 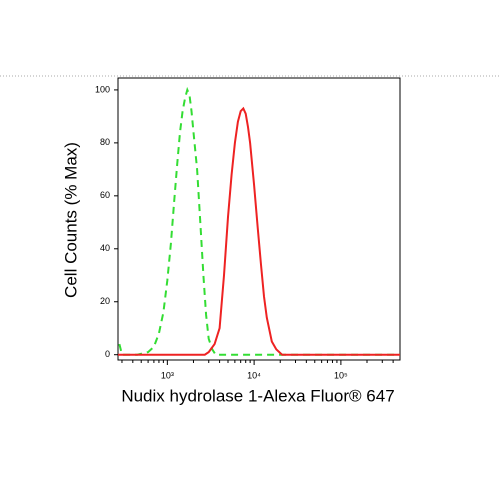 What do you see at coordinates (107, 354) in the screenshot?
I see `y-tick-label: 0` at bounding box center [107, 354].